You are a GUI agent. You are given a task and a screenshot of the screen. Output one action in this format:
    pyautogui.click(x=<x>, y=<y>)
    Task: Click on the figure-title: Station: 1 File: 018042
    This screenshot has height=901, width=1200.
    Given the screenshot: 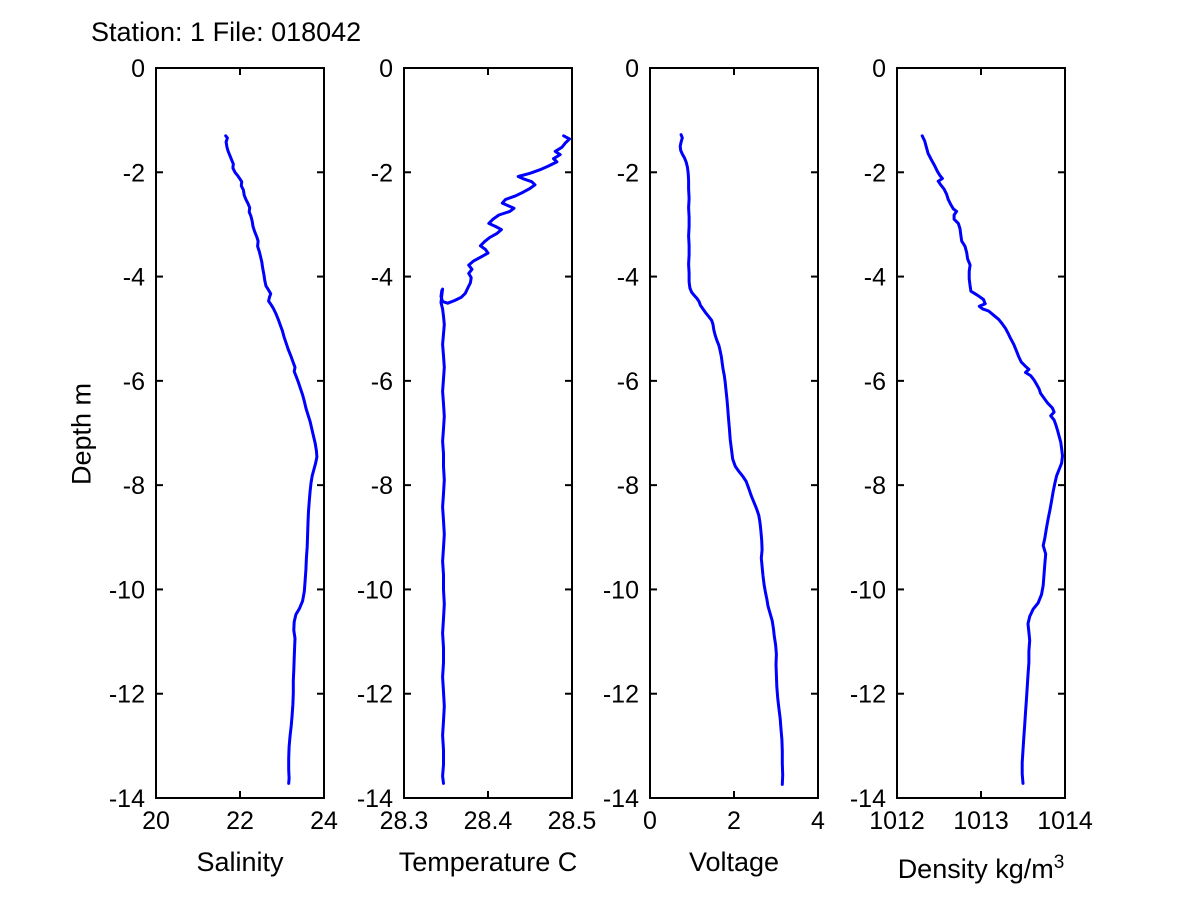 What is the action you would take?
    pyautogui.click(x=226, y=32)
    